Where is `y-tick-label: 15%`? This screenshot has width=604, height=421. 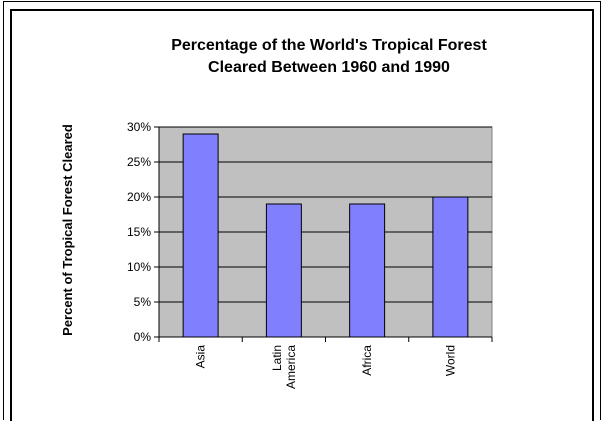 y-tick-label: 15% is located at coordinates (139, 232).